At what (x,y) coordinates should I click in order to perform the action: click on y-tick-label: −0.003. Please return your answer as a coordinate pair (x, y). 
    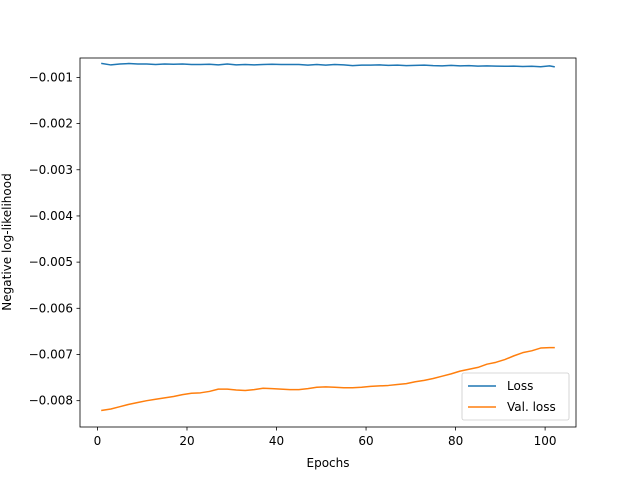
    Looking at the image, I should click on (51, 170).